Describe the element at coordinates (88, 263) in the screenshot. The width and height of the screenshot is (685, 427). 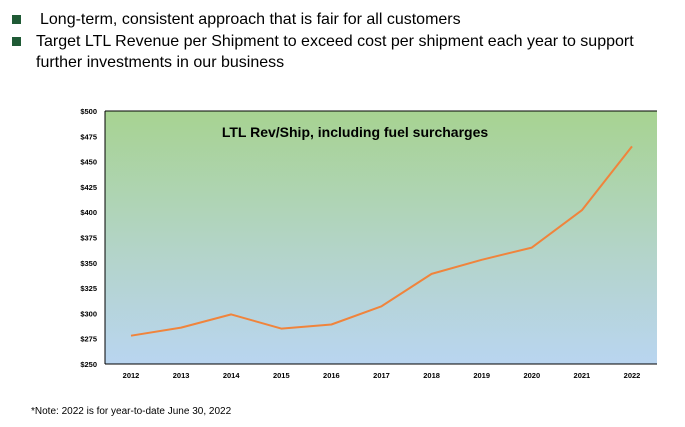
I see `y-tick-label: $350` at that location.